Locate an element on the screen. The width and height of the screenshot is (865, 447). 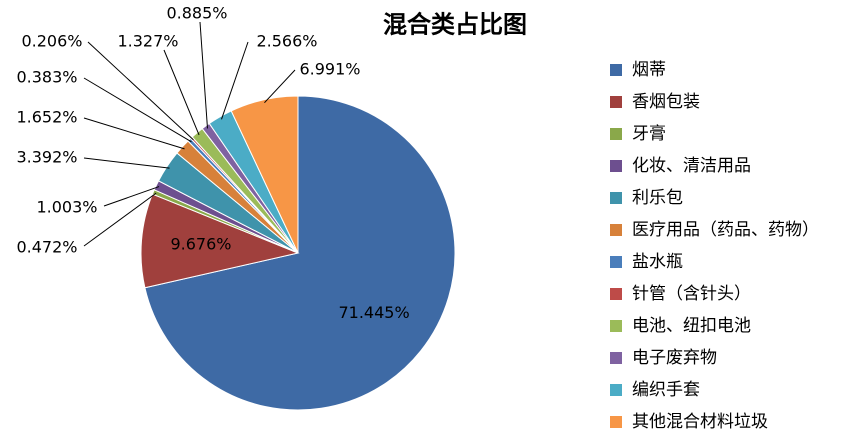
data-label: 1.652% is located at coordinates (46, 117).